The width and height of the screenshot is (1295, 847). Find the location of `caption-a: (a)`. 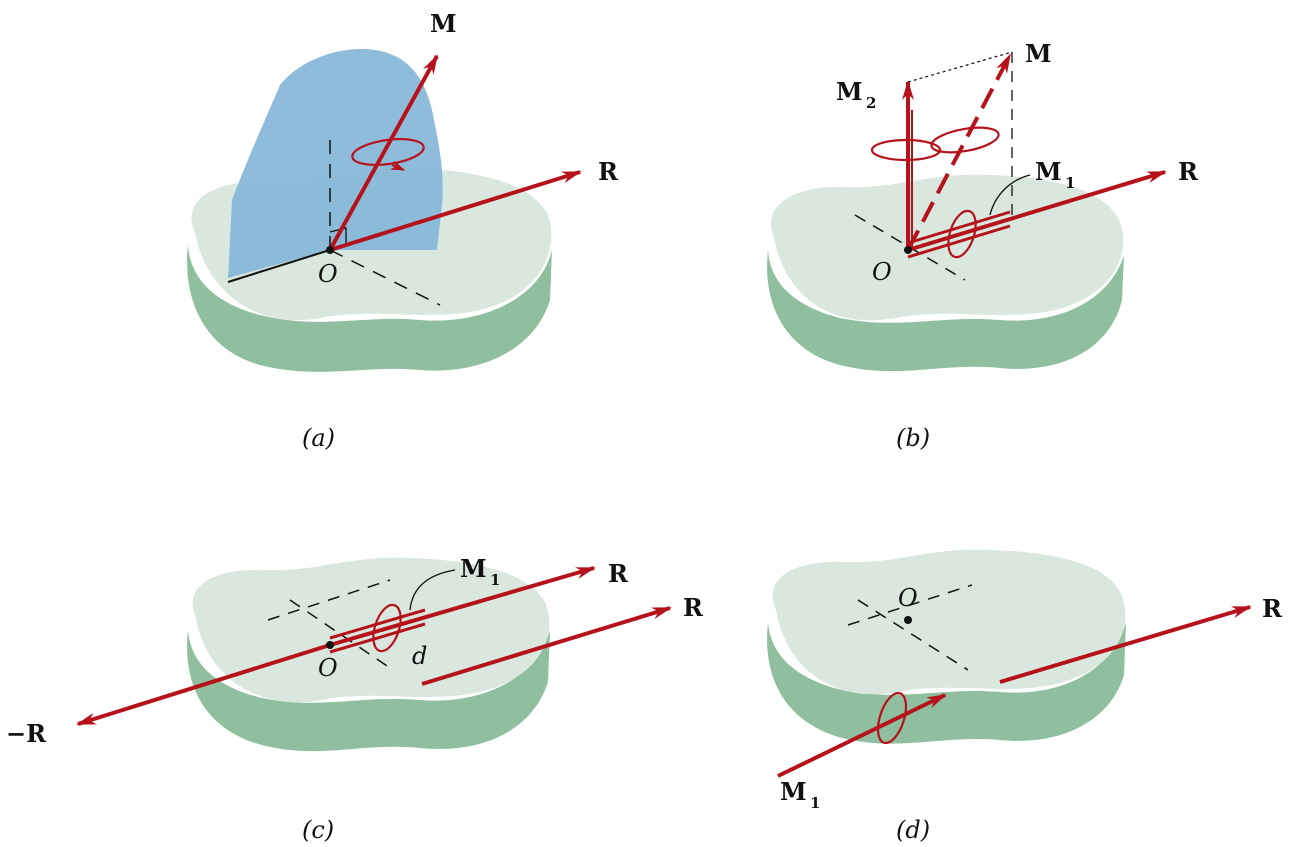

caption-a: (a) is located at coordinates (318, 438).